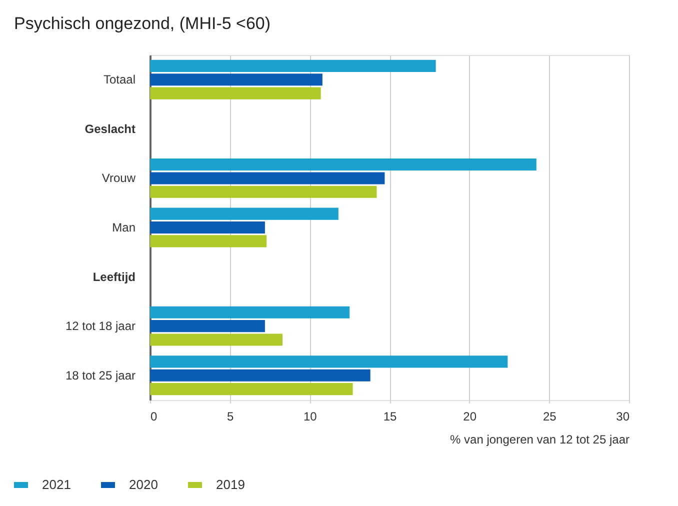  I want to click on x-tick-label: 15, so click(390, 417).